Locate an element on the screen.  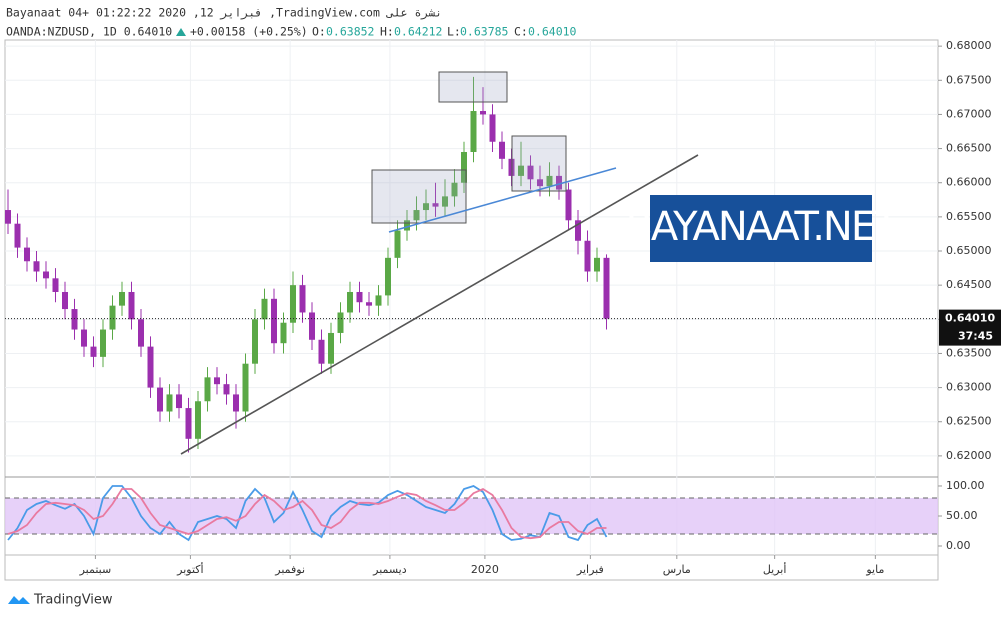
x-tick-label: 2020 is located at coordinates (485, 569).